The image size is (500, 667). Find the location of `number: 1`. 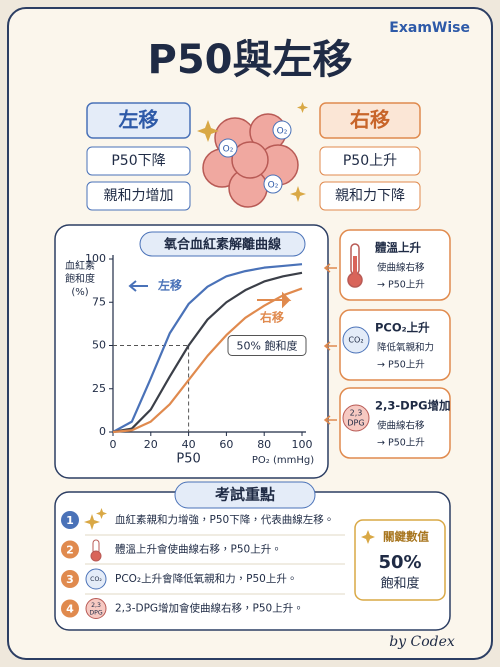

number: 1 is located at coordinates (70, 520).